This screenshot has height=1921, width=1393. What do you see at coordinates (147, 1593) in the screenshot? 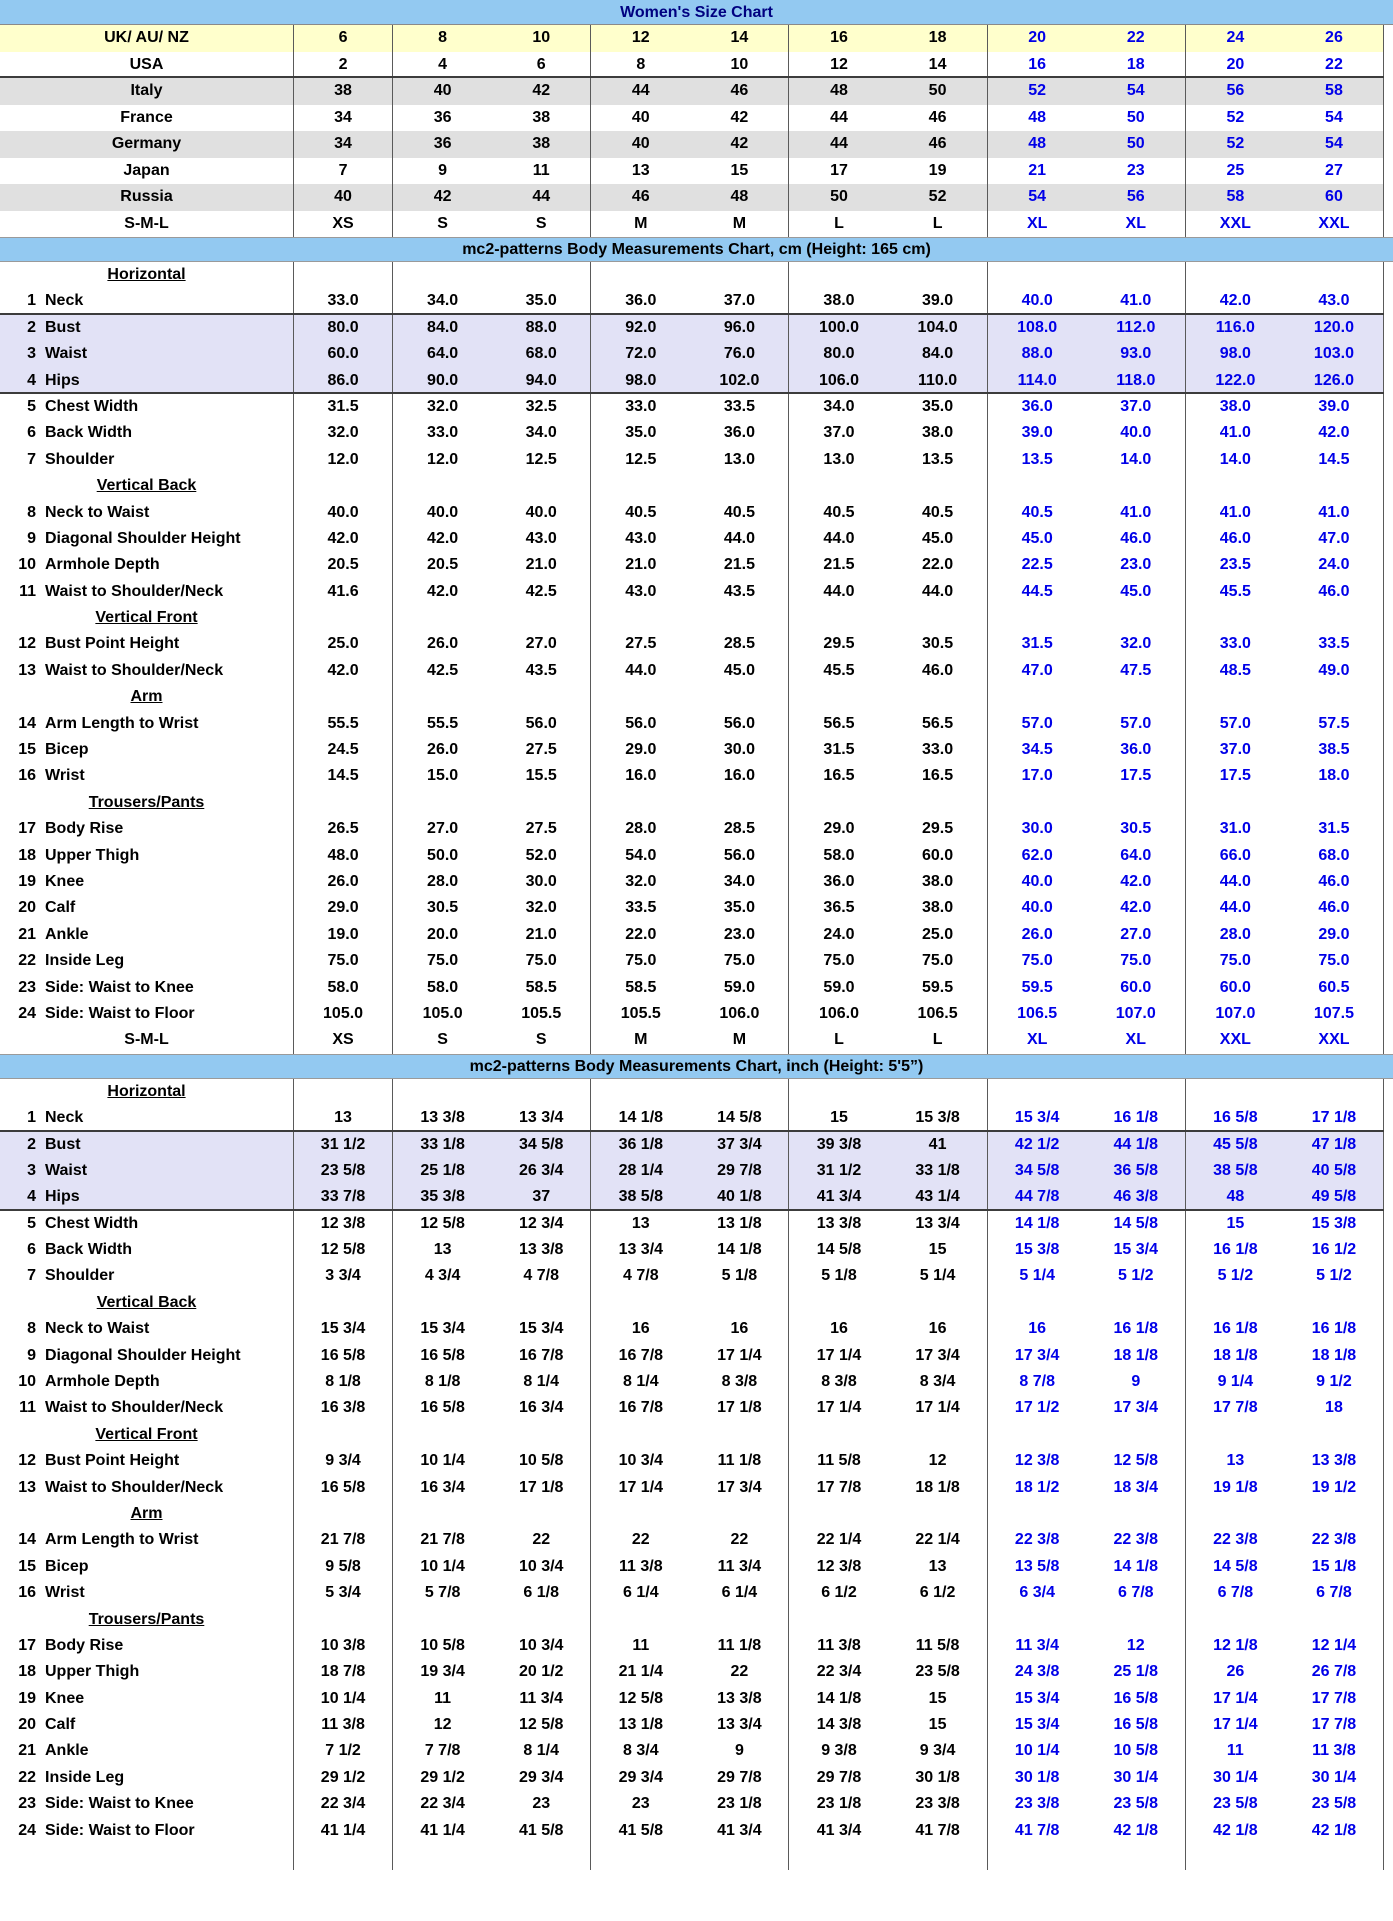
I see `row-label: 16 Wrist` at bounding box center [147, 1593].